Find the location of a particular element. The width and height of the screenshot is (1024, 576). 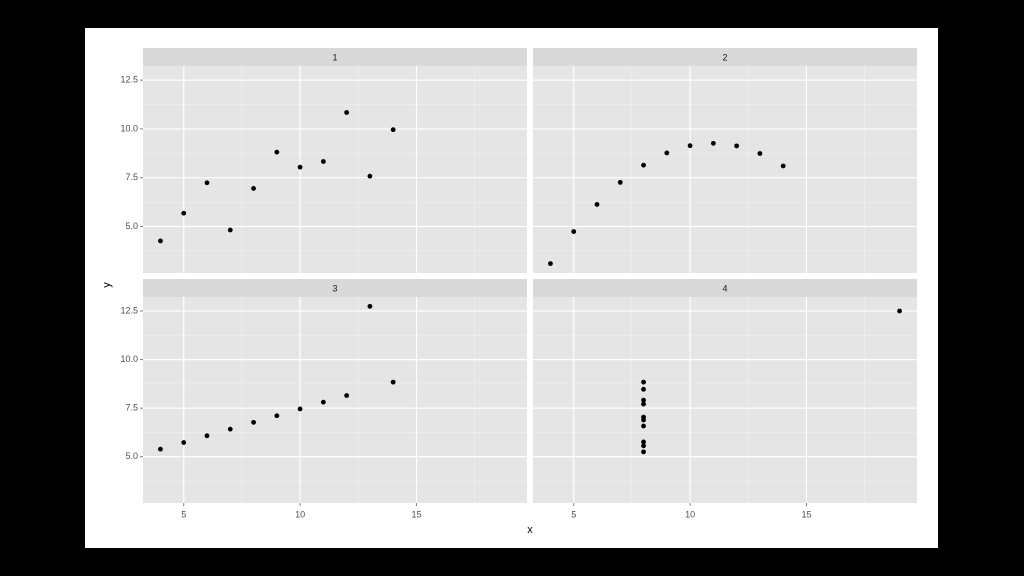

strip-label: 1 is located at coordinates (334, 57).